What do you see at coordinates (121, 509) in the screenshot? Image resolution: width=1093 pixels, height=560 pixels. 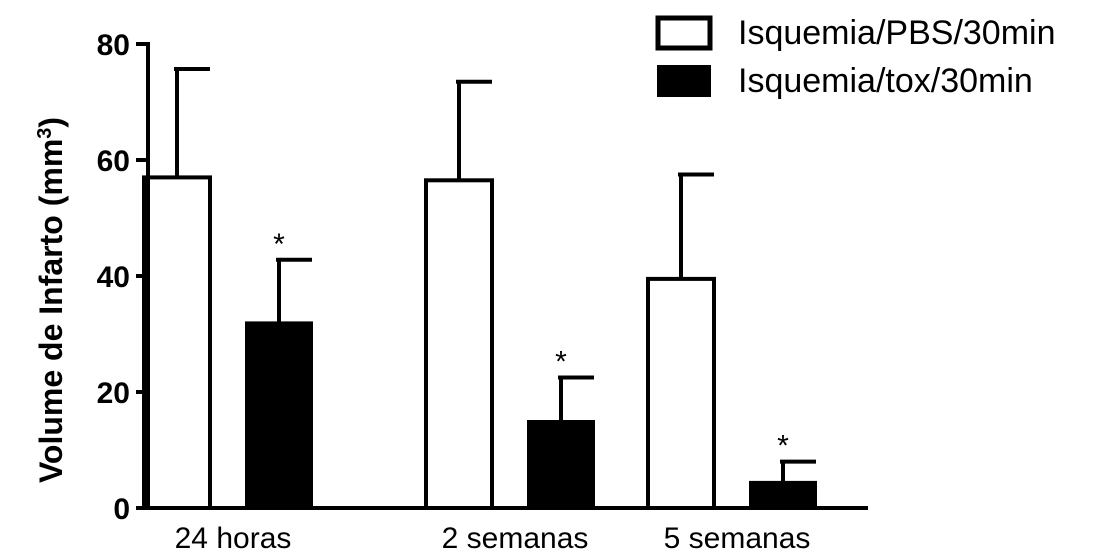 I see `y-tick-label-0: 0` at bounding box center [121, 509].